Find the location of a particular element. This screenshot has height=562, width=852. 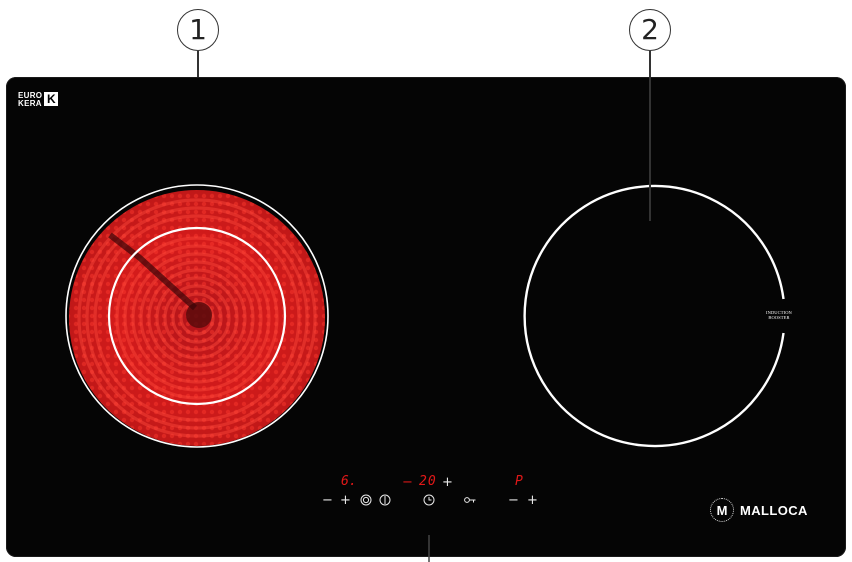

right-induction-zone is located at coordinates (654, 316).